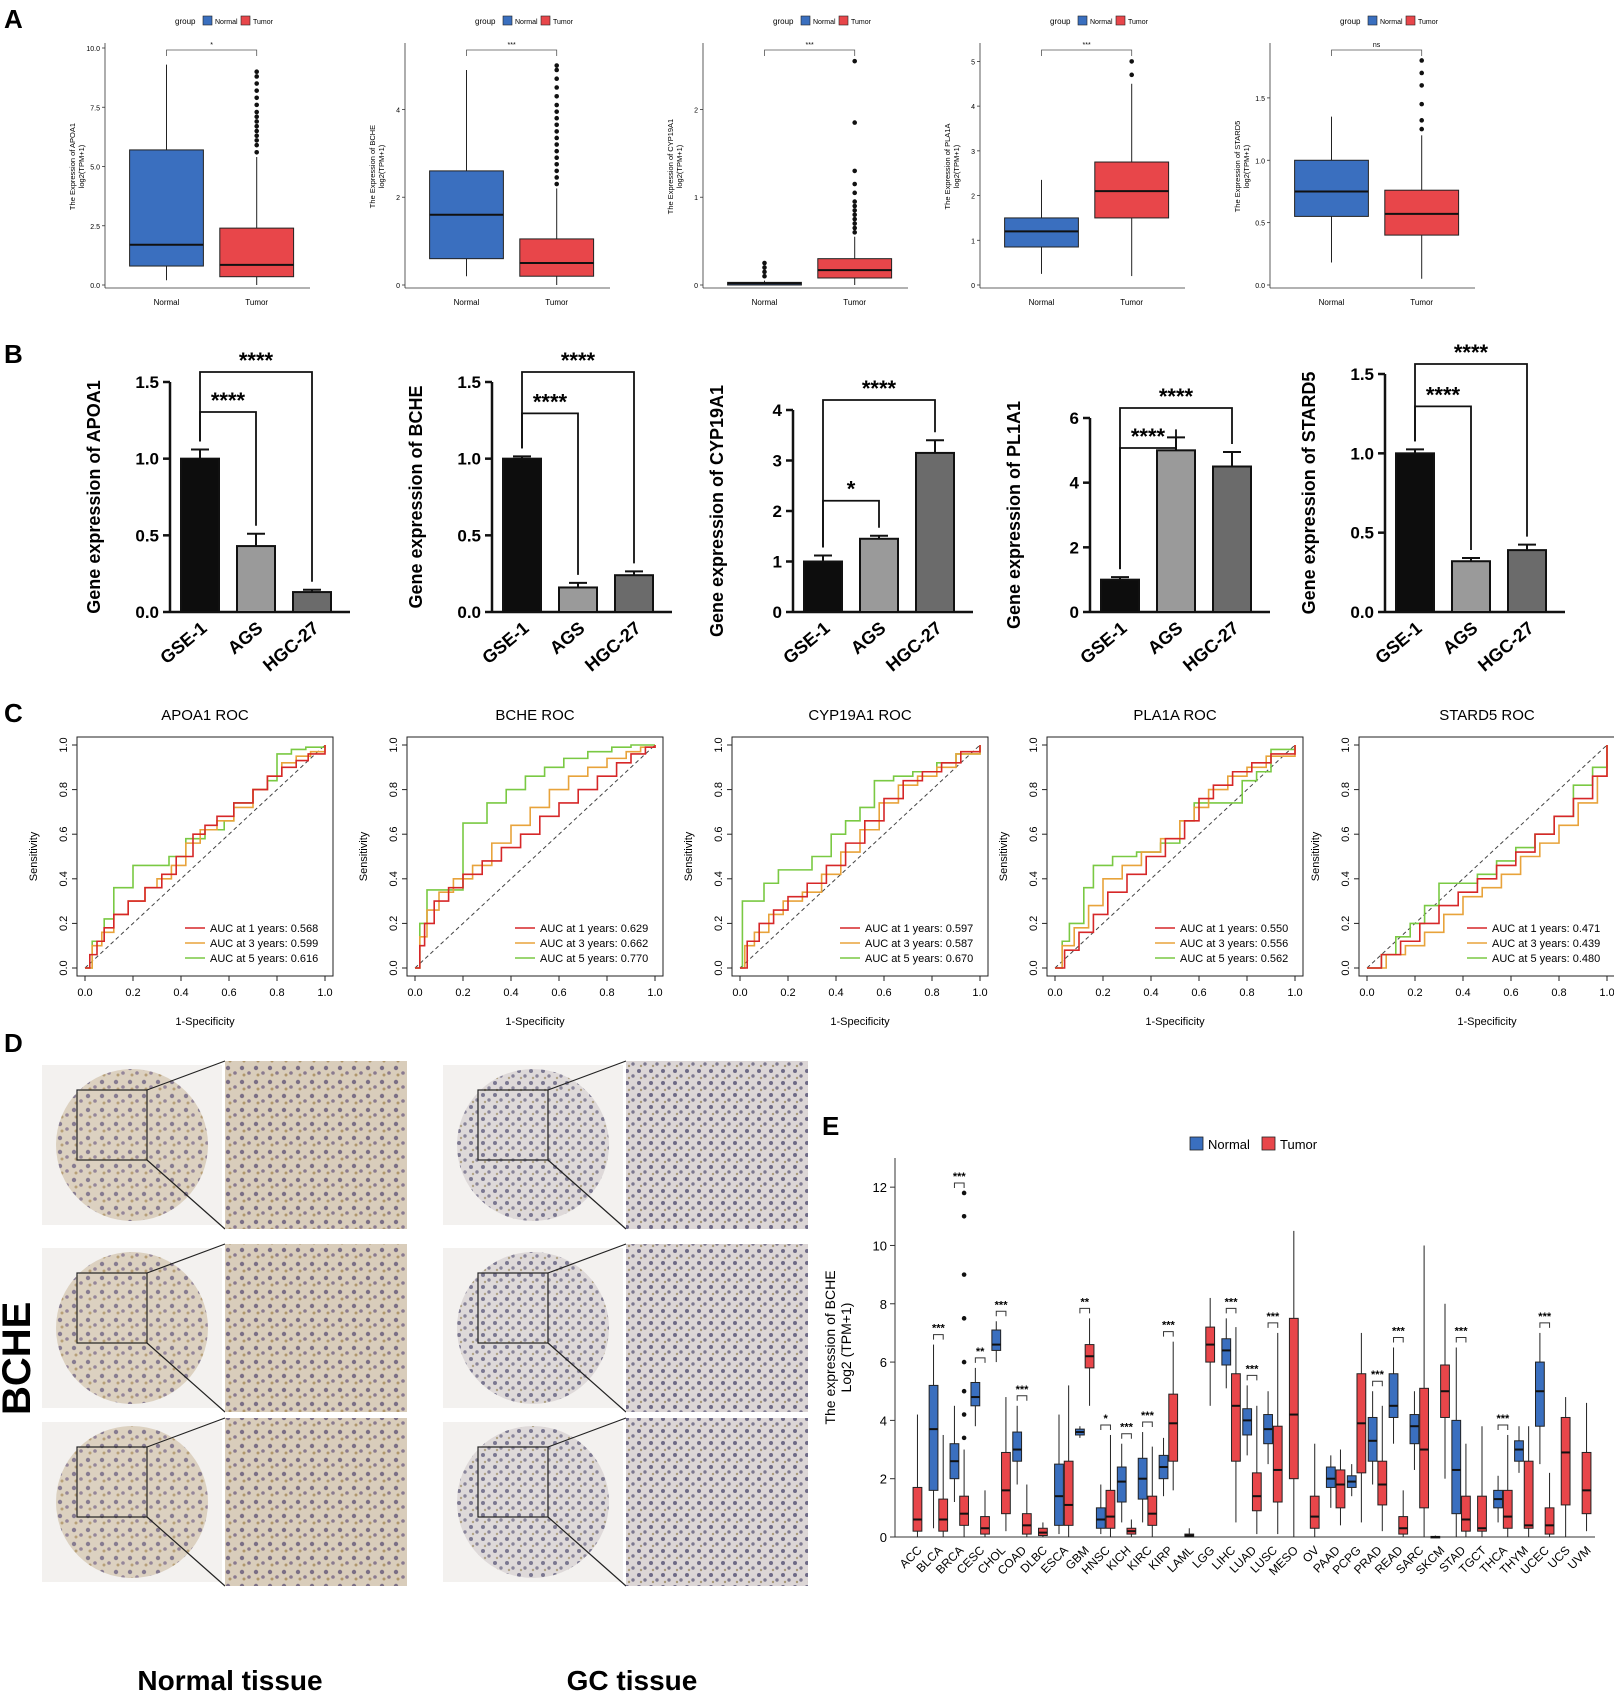 The height and width of the screenshot is (1696, 1614). Describe the element at coordinates (226, 22) in the screenshot. I see `legend-normal-label: Normal` at that location.